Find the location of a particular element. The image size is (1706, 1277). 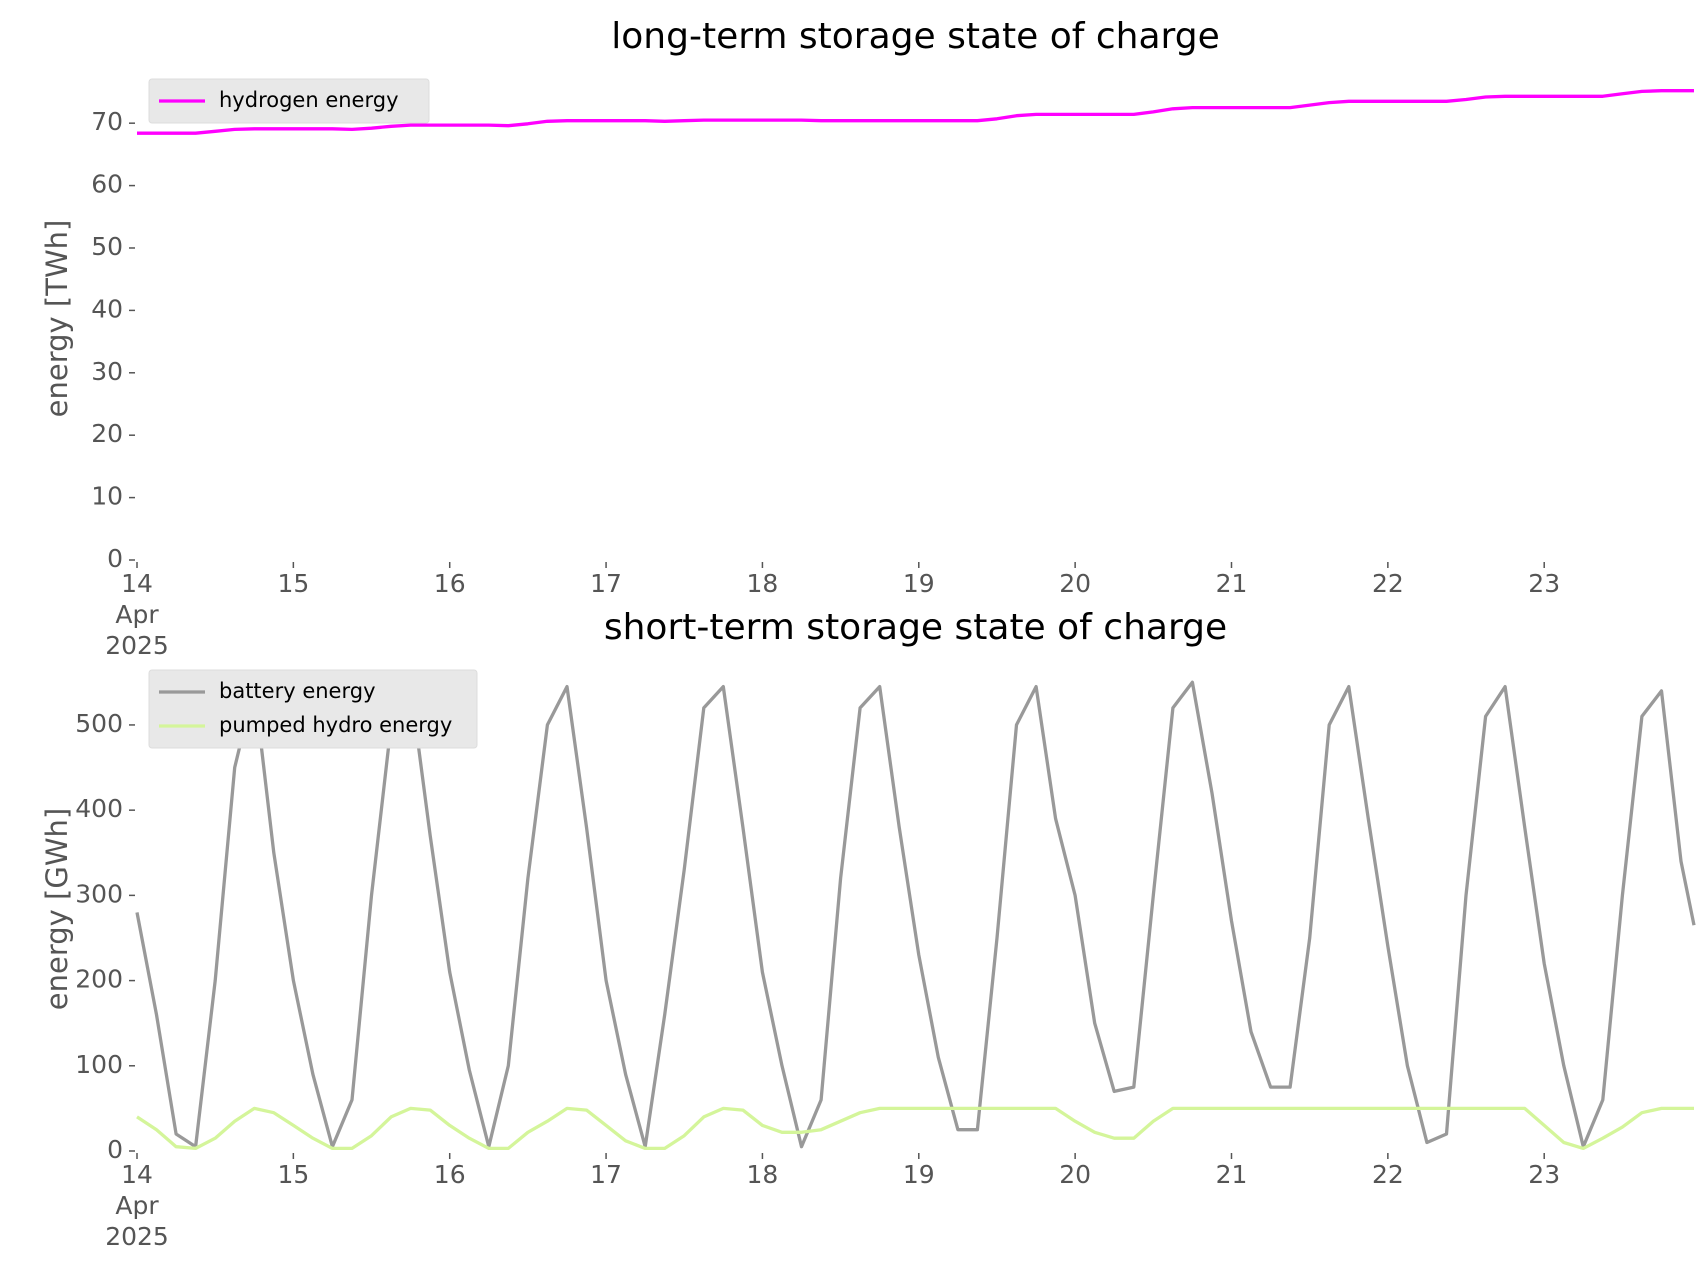

chart-title: long-term storage state of charge is located at coordinates (915, 36).